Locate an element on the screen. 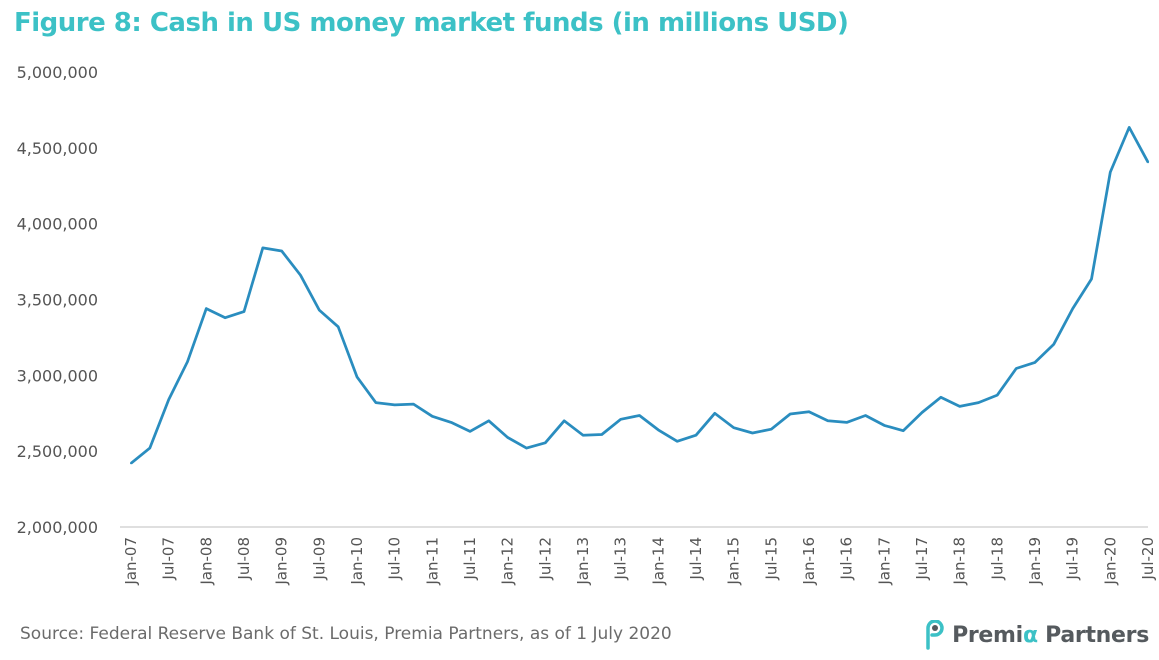 Image resolution: width=1159 pixels, height=660 pixels. x-tick-label: Jul-18 is located at coordinates (997, 559).